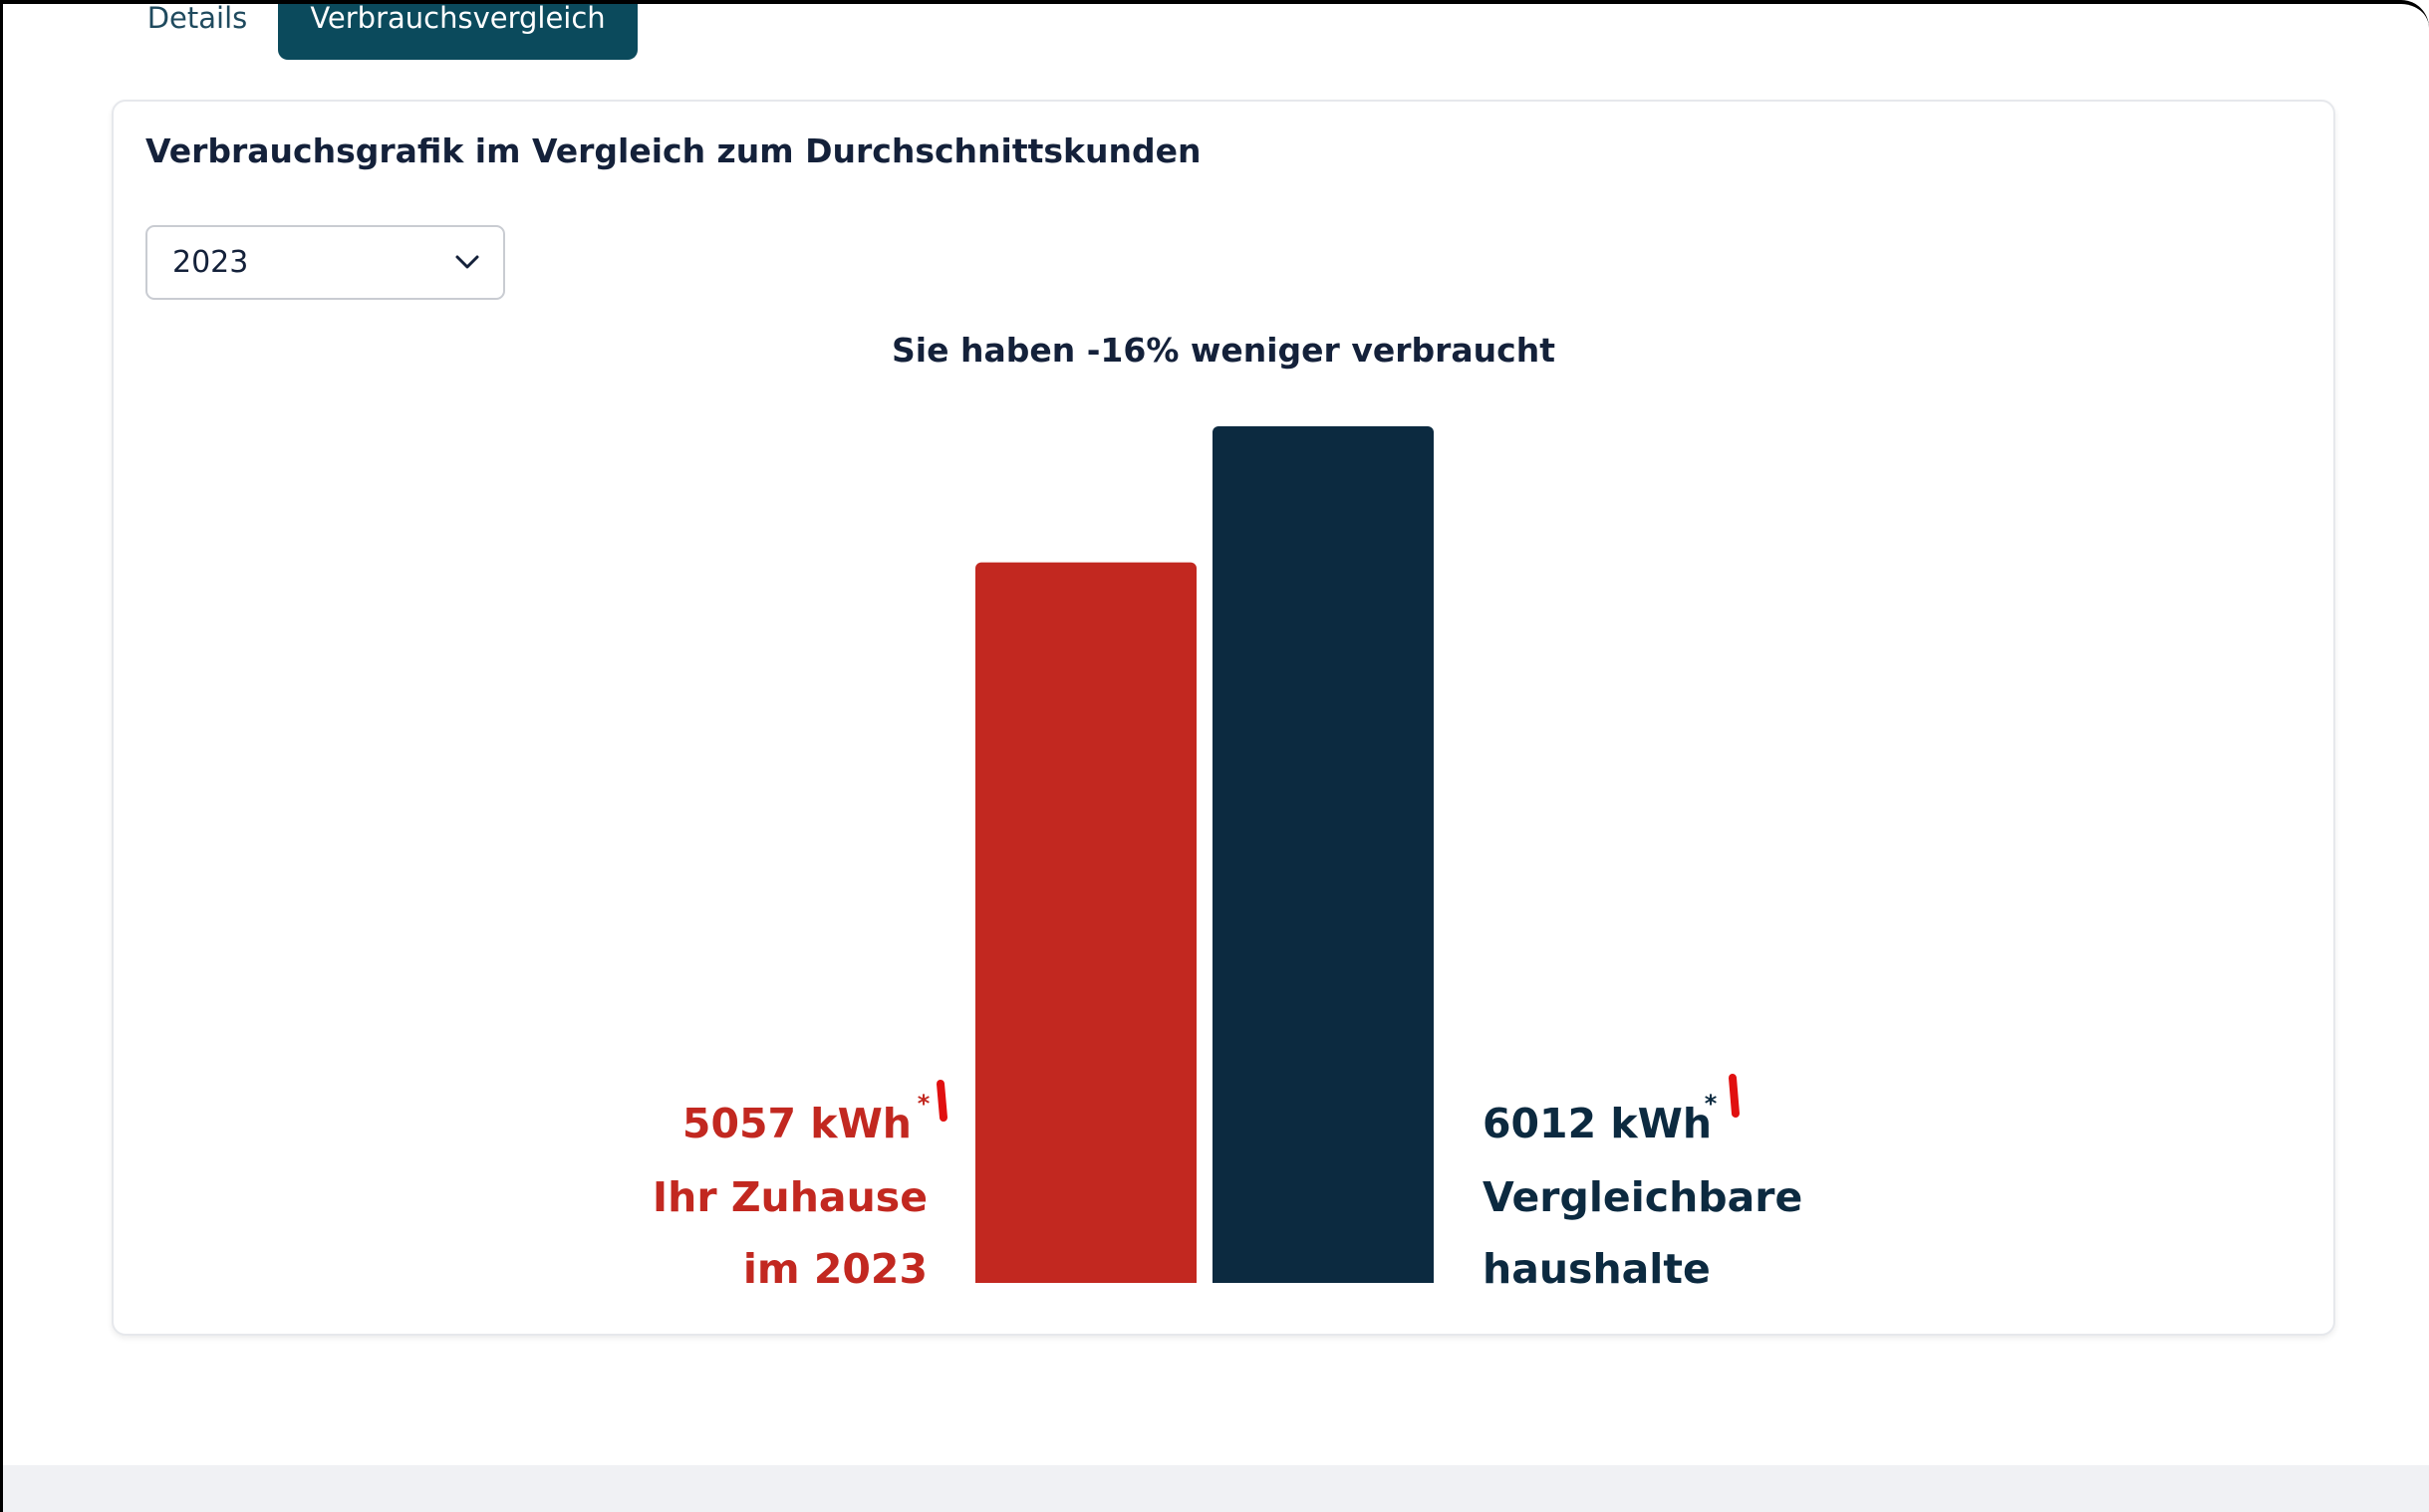 The width and height of the screenshot is (2429, 1512). Describe the element at coordinates (210, 262) in the screenshot. I see `year-select-value: 2023` at that location.